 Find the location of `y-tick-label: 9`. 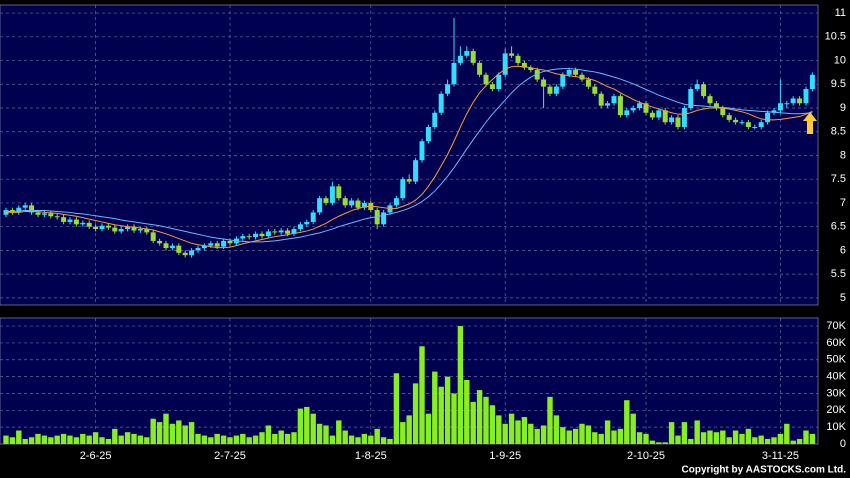

y-tick-label: 9 is located at coordinates (843, 108).